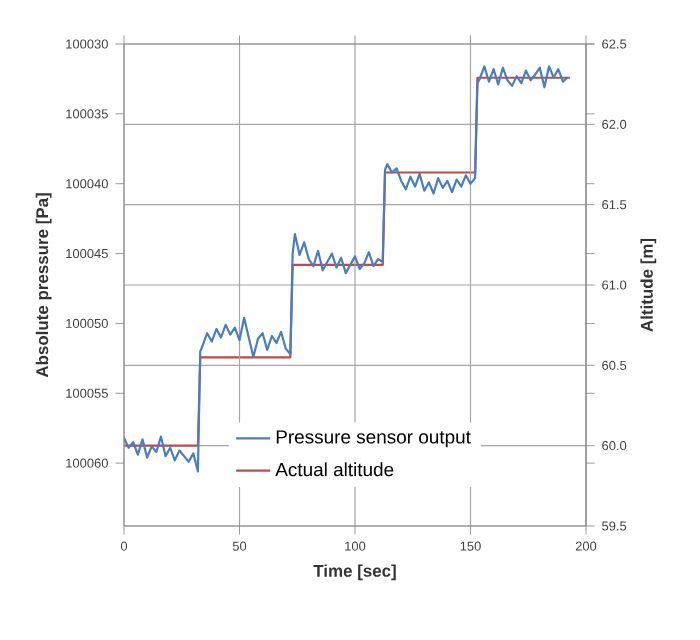  I want to click on legend-label: Pressure sensor output, so click(373, 439).